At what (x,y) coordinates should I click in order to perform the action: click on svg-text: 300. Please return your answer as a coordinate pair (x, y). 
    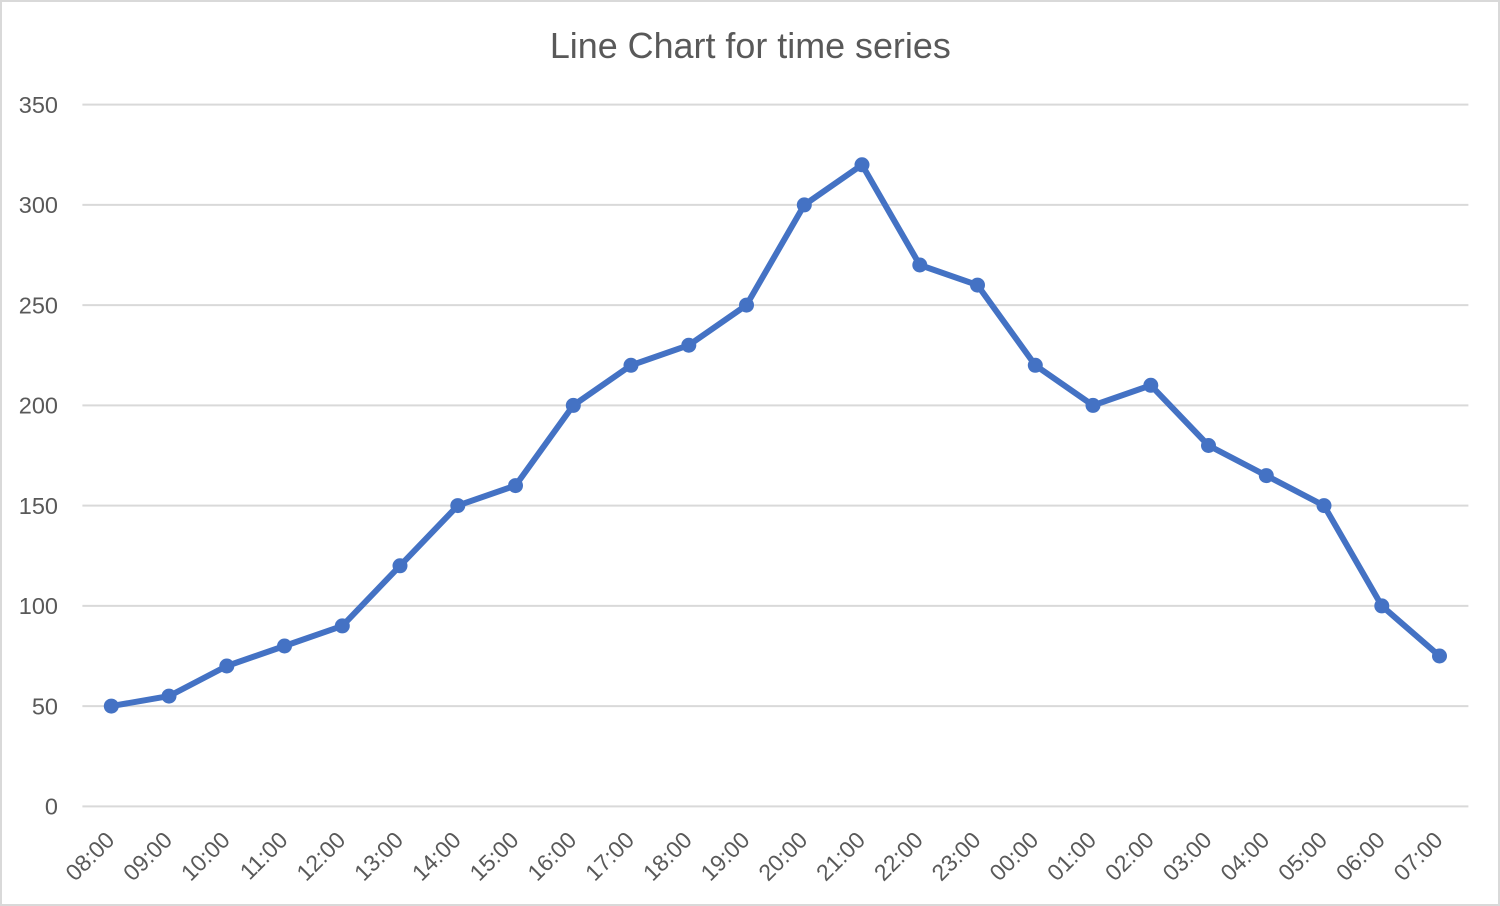
    Looking at the image, I should click on (38, 205).